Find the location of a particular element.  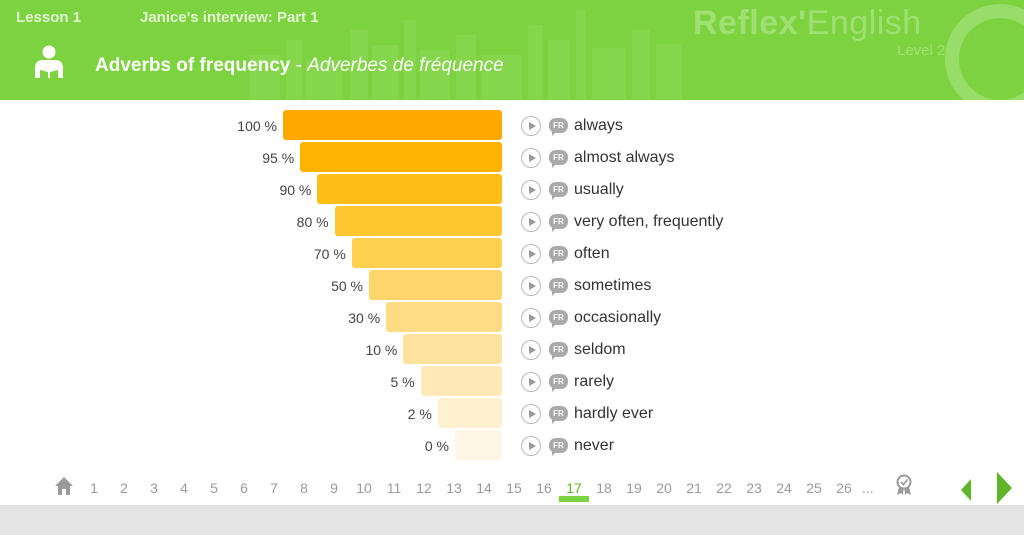

percent-label: 2 % is located at coordinates (419, 414).